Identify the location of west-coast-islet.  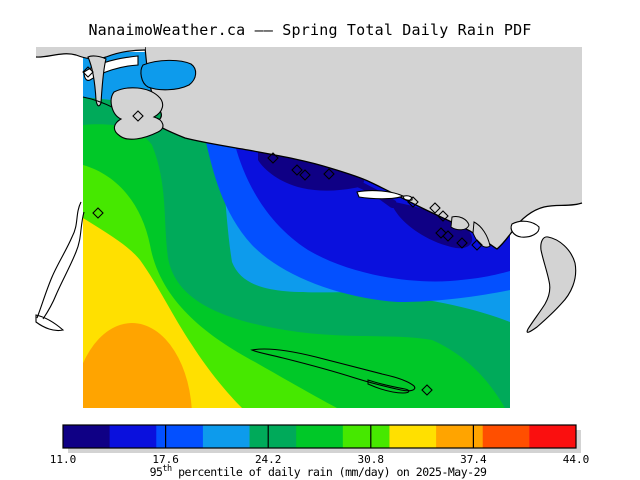
(50, 323).